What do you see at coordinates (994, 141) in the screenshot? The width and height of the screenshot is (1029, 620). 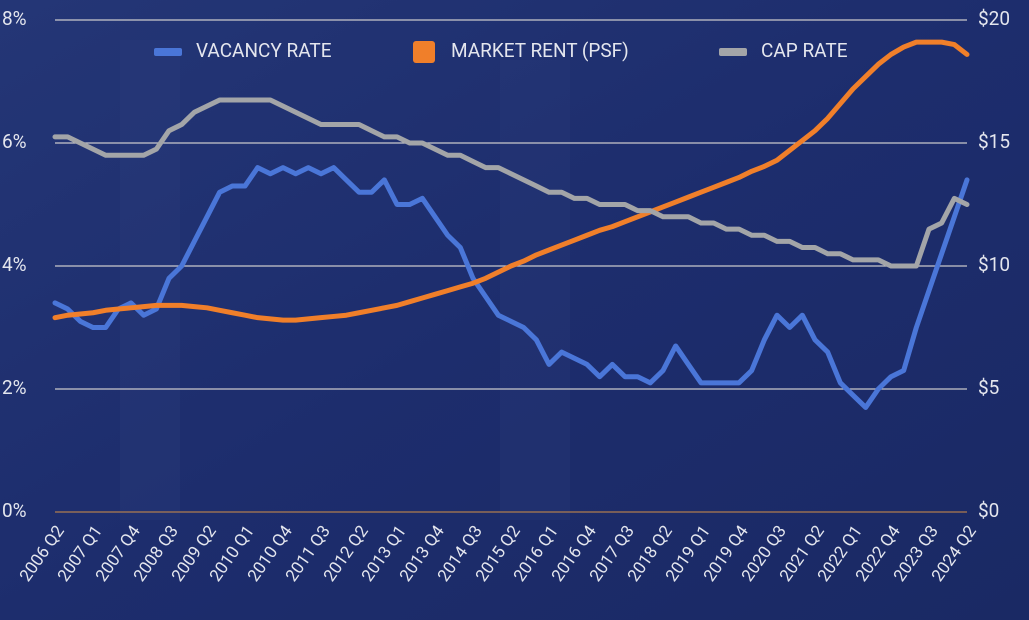 I see `y2-tick-label: $15` at bounding box center [994, 141].